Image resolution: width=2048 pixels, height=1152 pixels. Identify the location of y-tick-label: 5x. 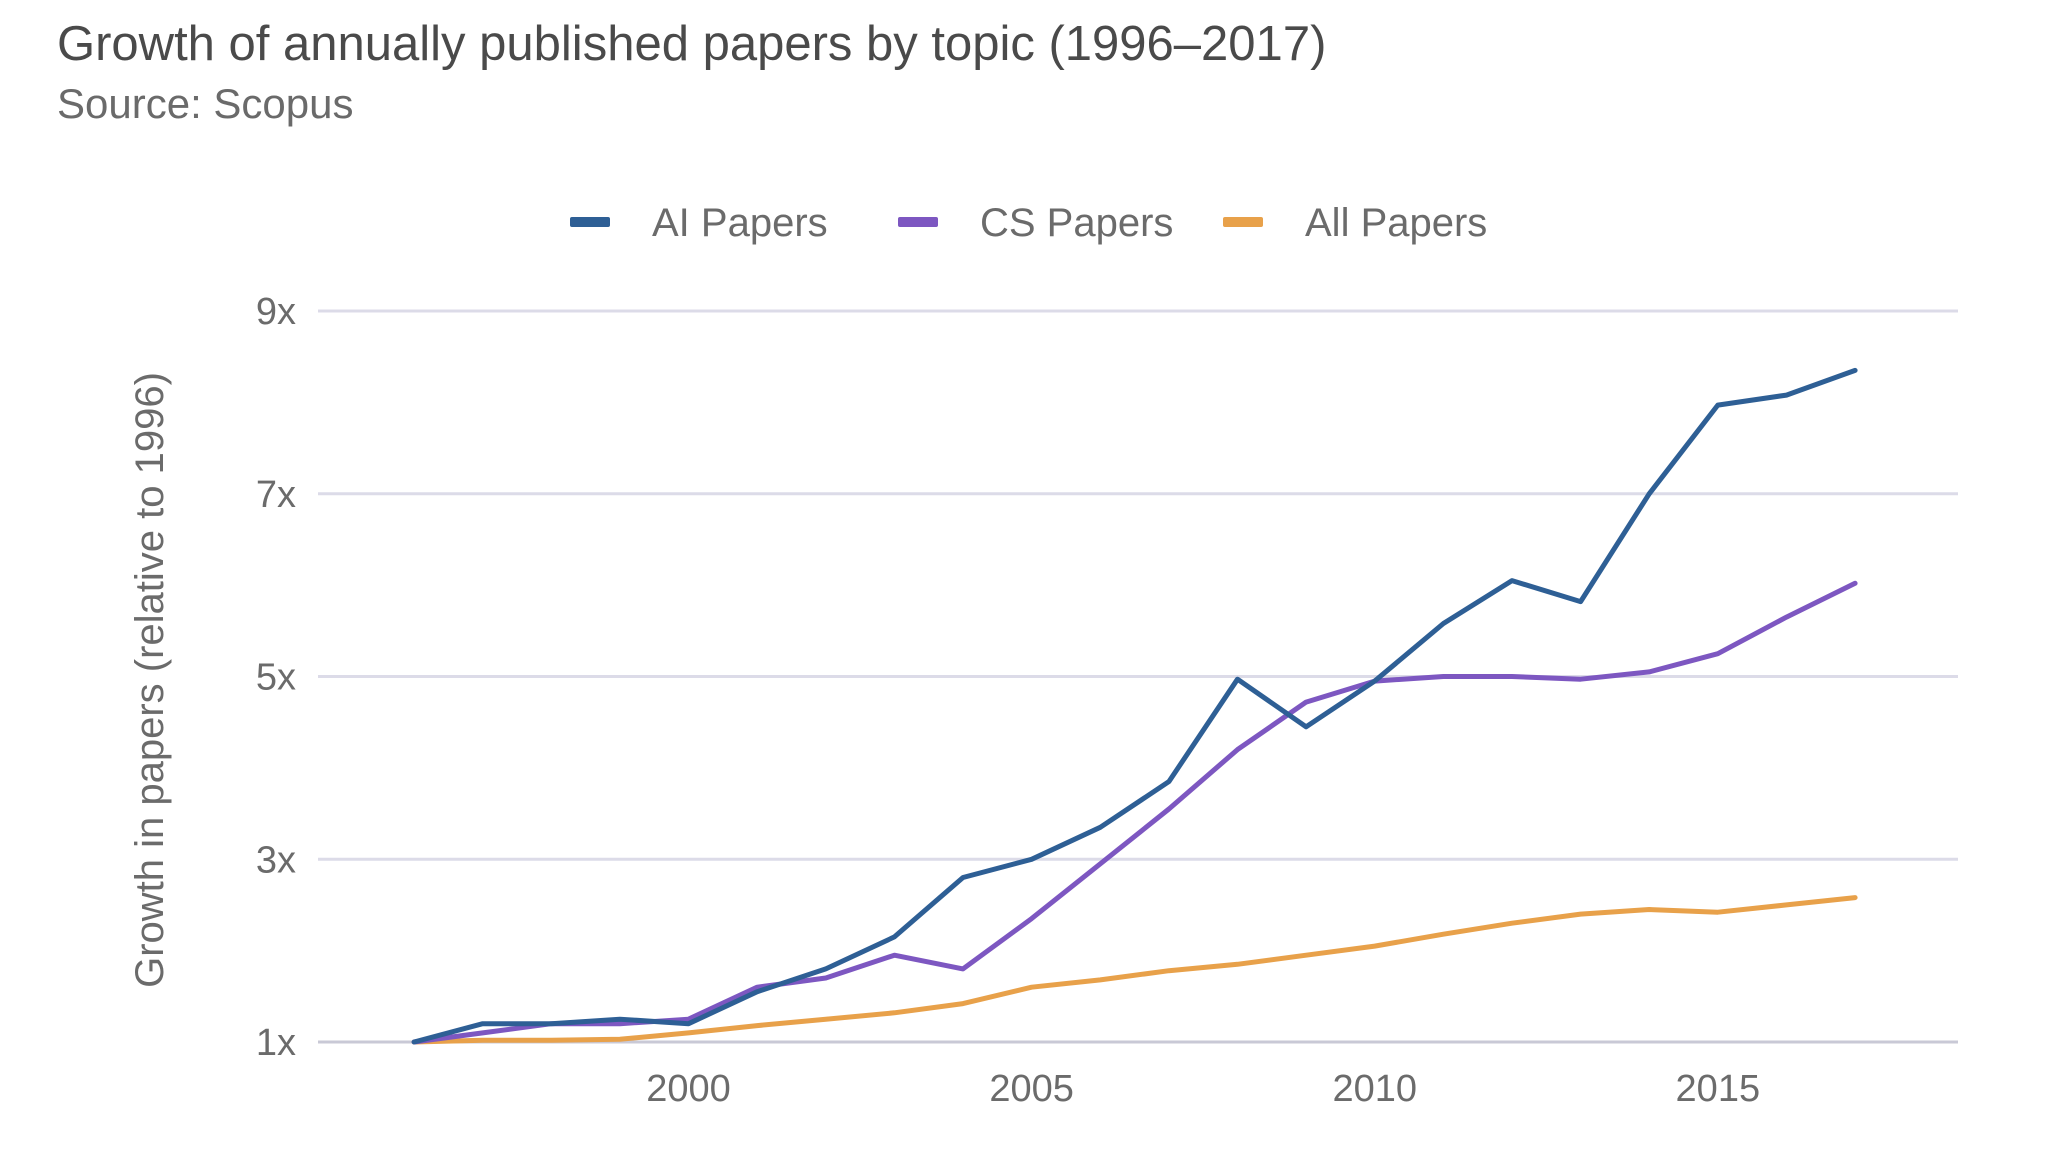
(276, 678).